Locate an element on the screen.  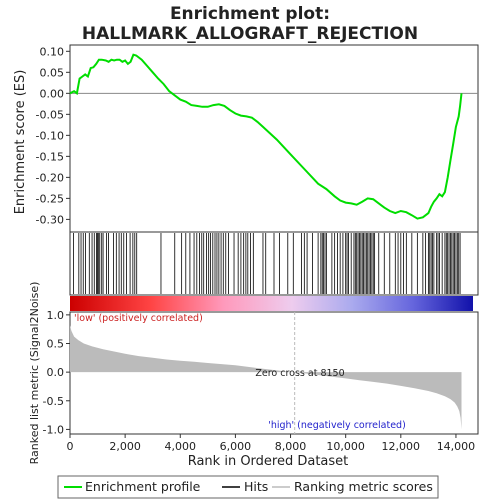
x-tick-label: 2,000 is located at coordinates (125, 446).